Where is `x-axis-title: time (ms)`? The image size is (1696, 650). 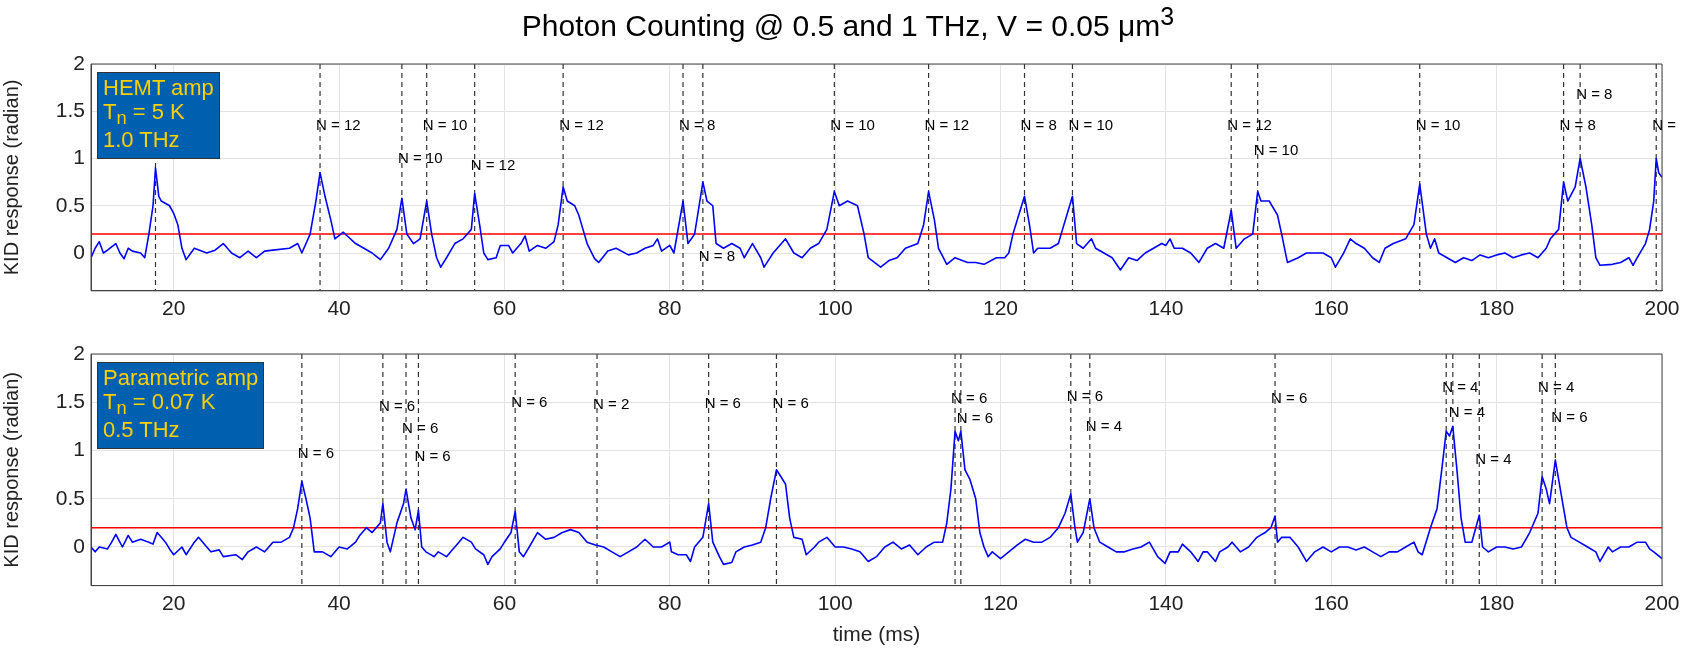 x-axis-title: time (ms) is located at coordinates (876, 634).